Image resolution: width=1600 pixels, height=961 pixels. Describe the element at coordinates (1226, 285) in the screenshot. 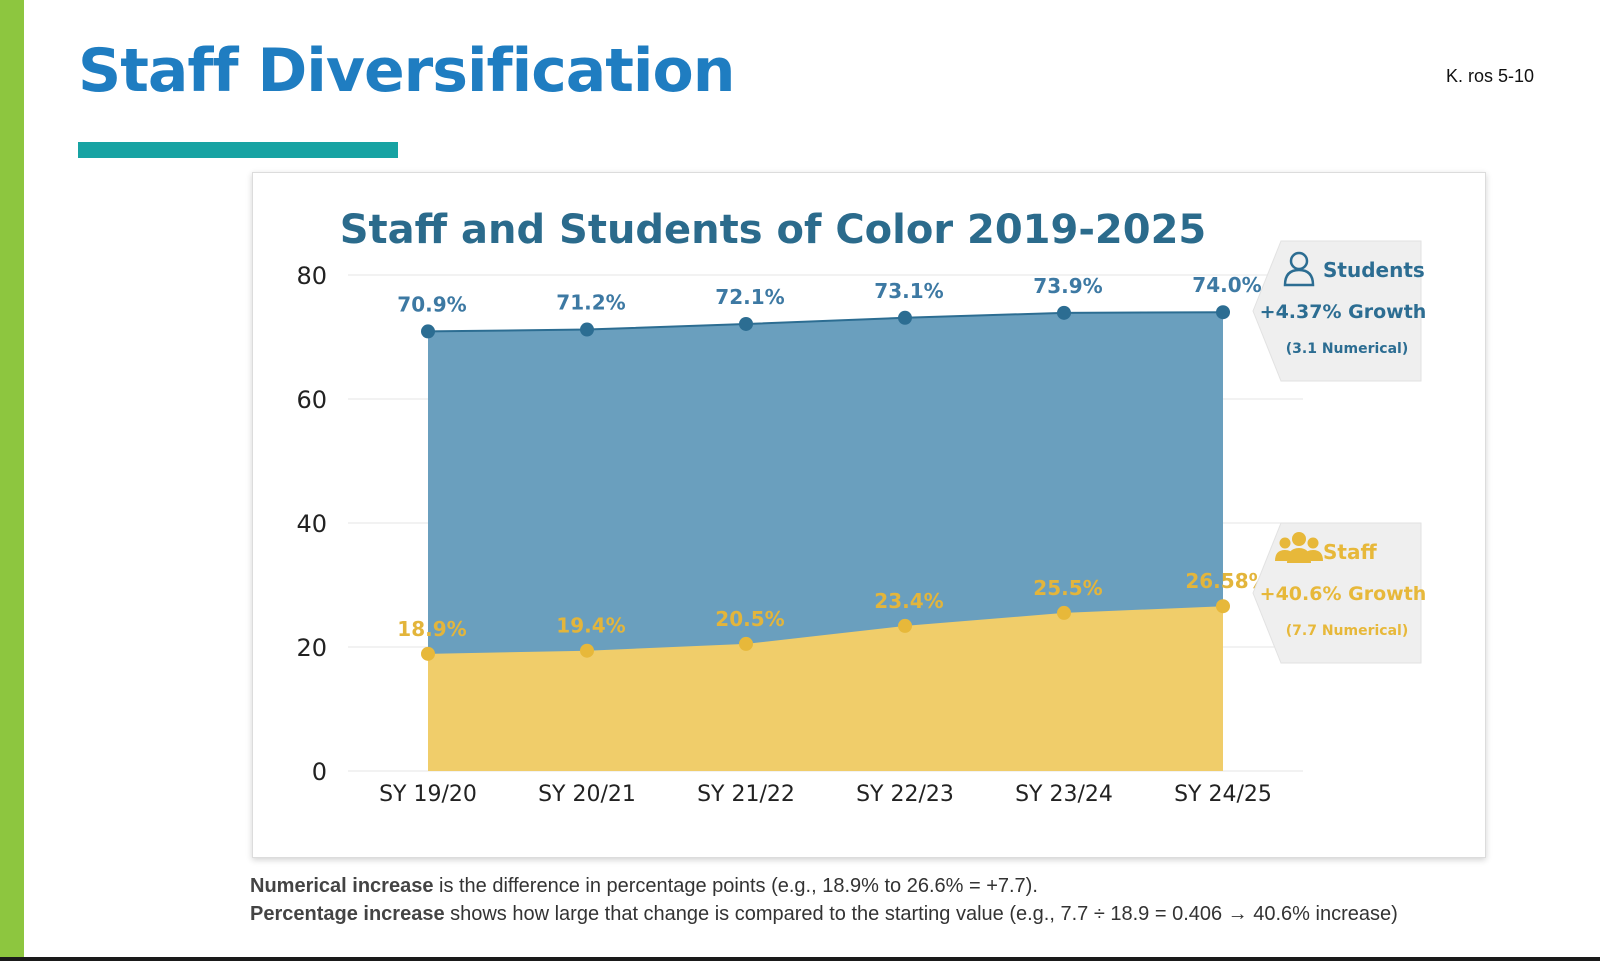

I see `students-data-label: 74.0%` at that location.